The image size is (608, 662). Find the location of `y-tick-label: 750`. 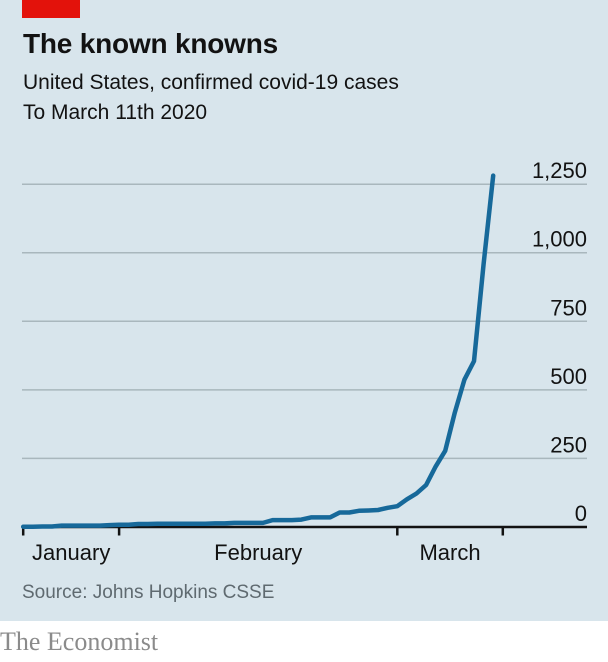

y-tick-label: 750 is located at coordinates (568, 307).